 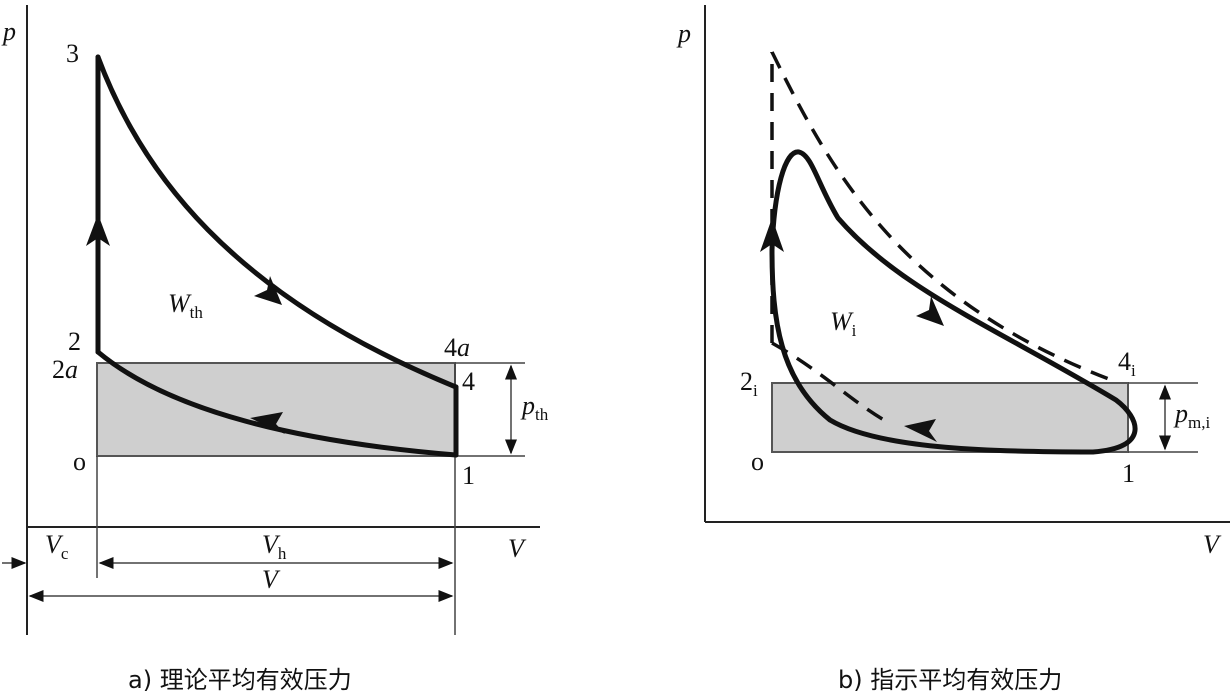 I want to click on indicator-loop-b, so click(x=953, y=302).